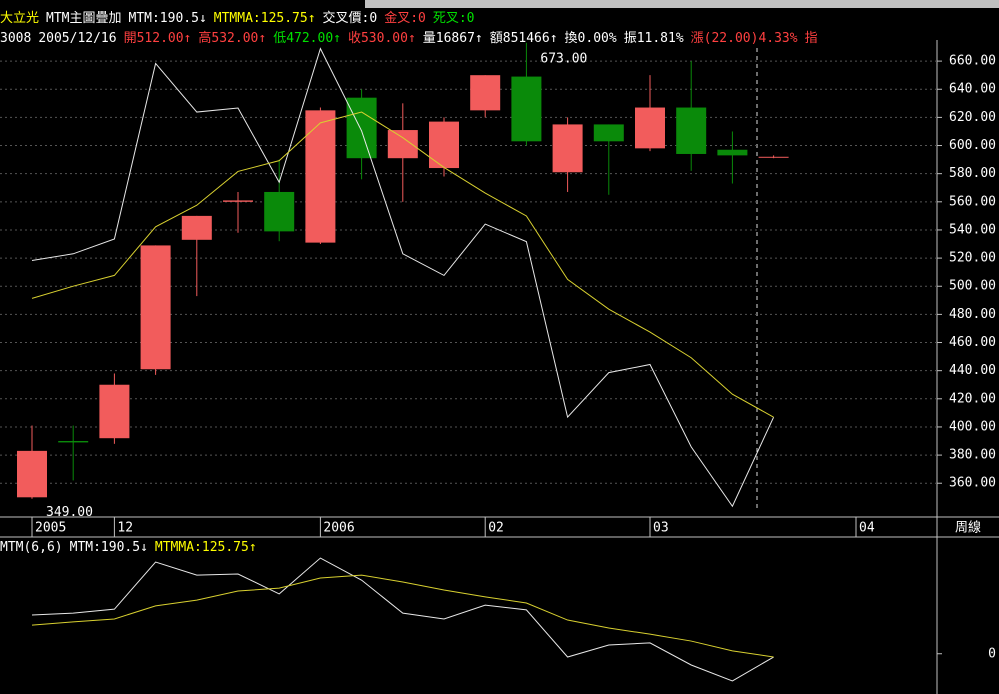 The width and height of the screenshot is (999, 694). I want to click on header-line-item: 死叉:0, so click(454, 18).